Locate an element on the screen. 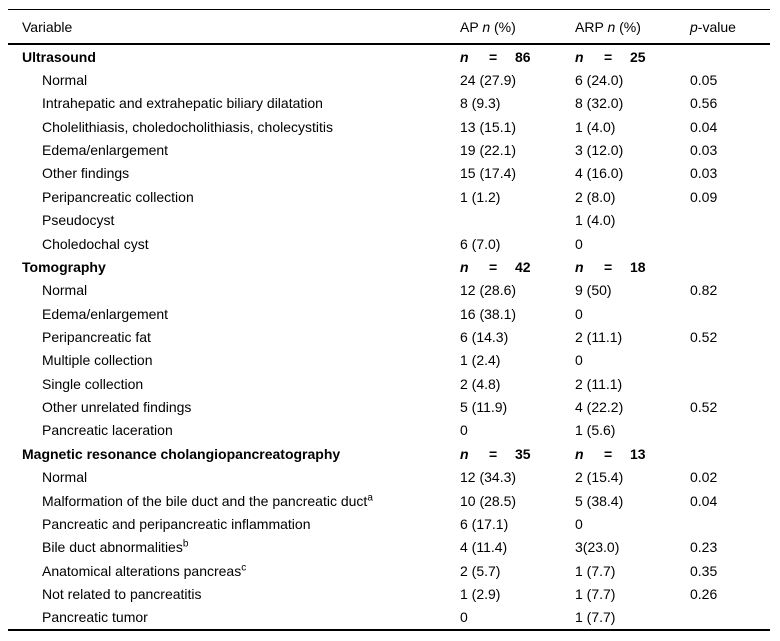 This screenshot has width=780, height=641. n-count: 13 is located at coordinates (638, 453).